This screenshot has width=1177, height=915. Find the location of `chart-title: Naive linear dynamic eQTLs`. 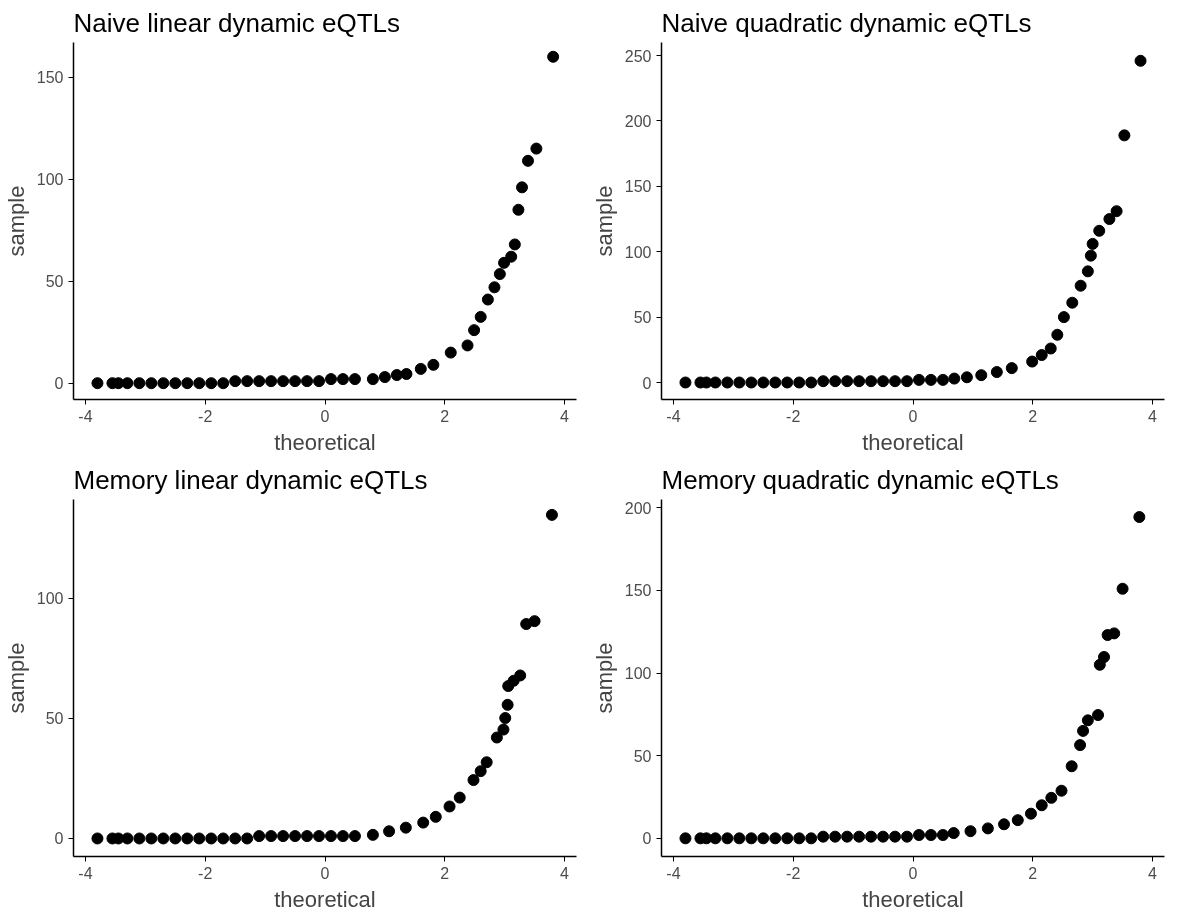

chart-title: Naive linear dynamic eQTLs is located at coordinates (237, 22).